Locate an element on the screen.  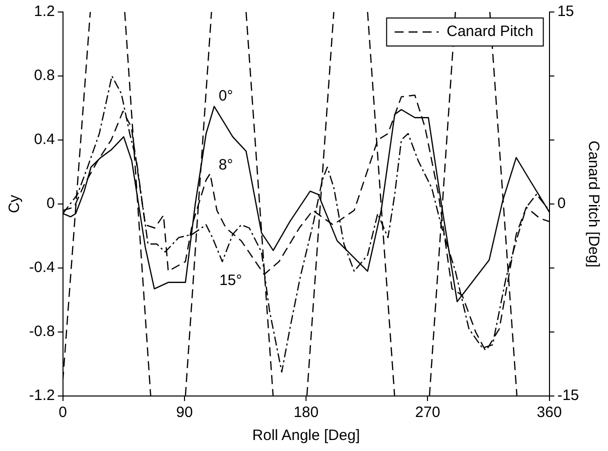
y-tick-label: -0.4 is located at coordinates (41, 267).